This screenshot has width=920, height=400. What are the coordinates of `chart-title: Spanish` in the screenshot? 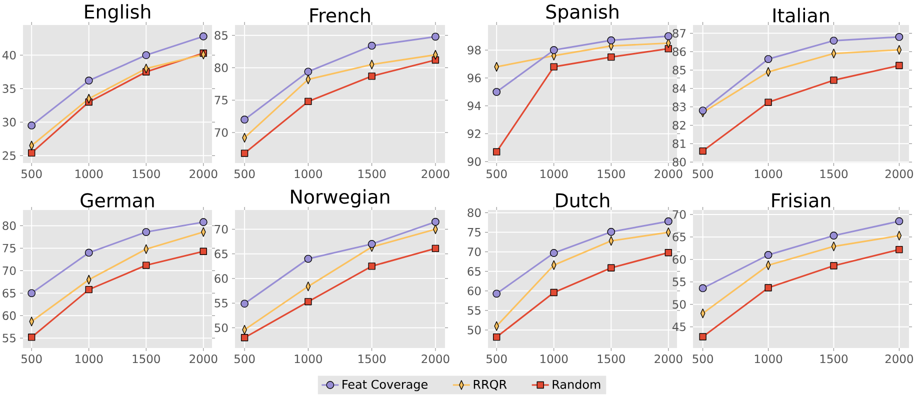 It's located at (582, 13).